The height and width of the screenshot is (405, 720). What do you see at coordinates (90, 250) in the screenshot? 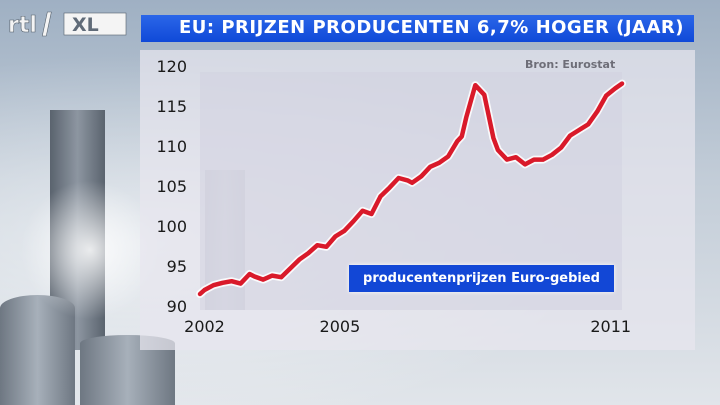
I see `factory-steam` at bounding box center [90, 250].